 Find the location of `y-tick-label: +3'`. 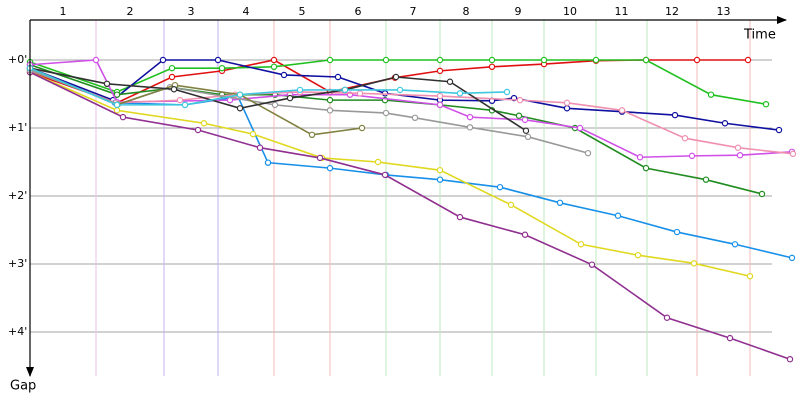

y-tick-label: +3' is located at coordinates (17, 263).